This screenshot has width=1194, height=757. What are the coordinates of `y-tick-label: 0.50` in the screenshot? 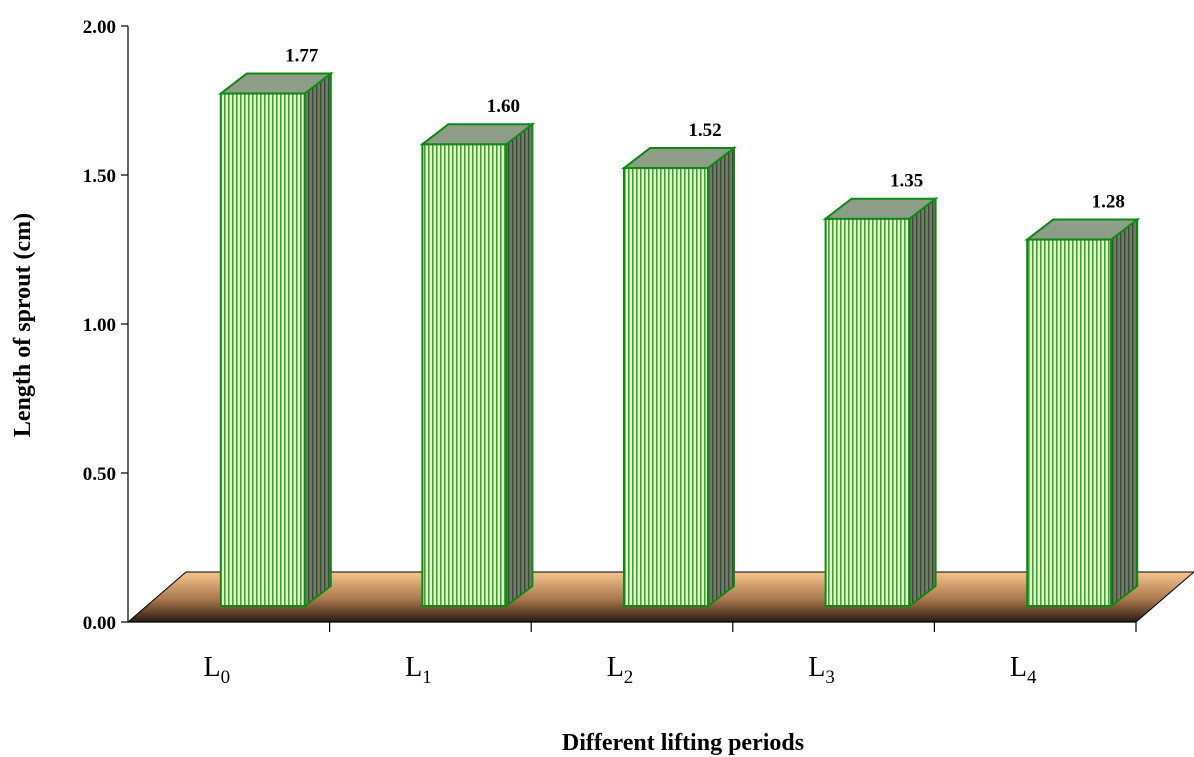 It's located at (99, 474).